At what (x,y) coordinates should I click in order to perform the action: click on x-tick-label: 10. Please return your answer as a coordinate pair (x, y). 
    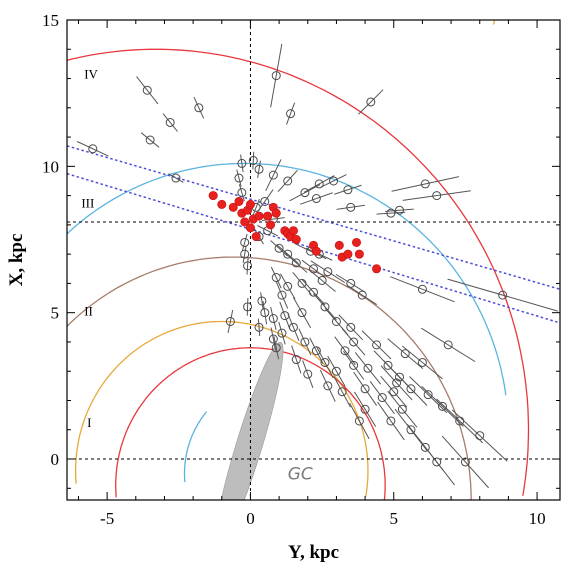
    Looking at the image, I should click on (537, 518).